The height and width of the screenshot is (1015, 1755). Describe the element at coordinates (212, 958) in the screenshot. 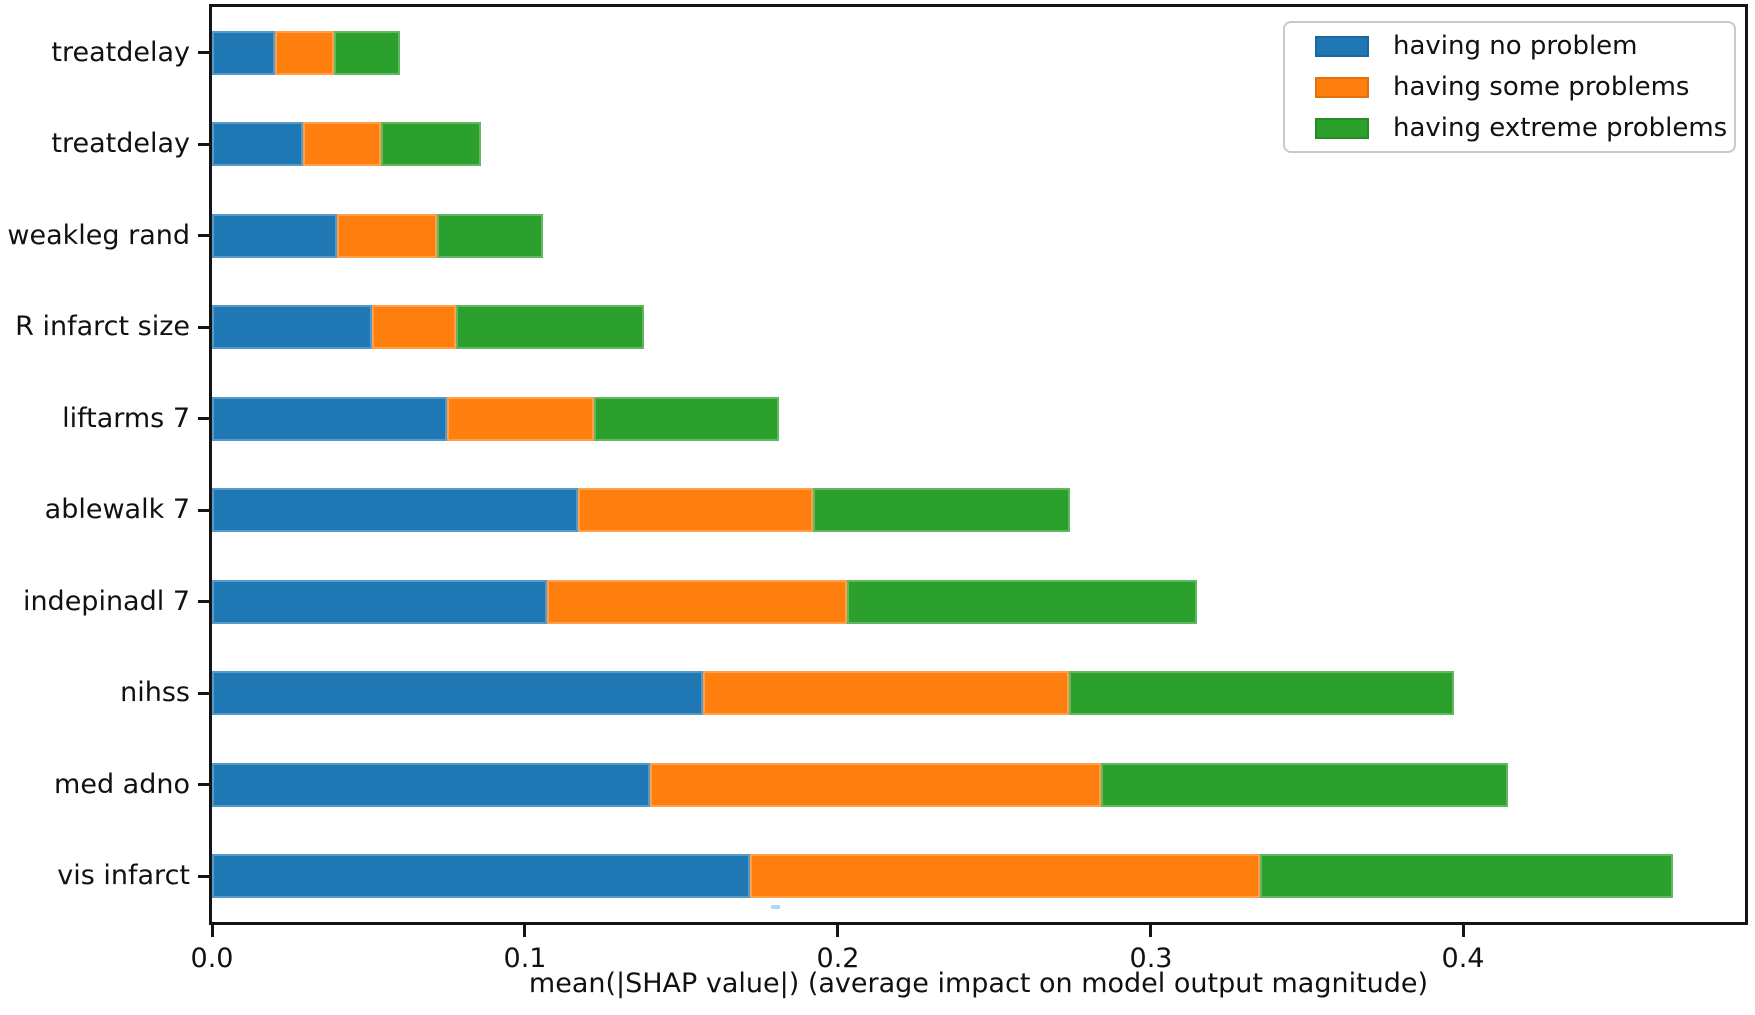

I see `x-tick-label: 0.0` at that location.